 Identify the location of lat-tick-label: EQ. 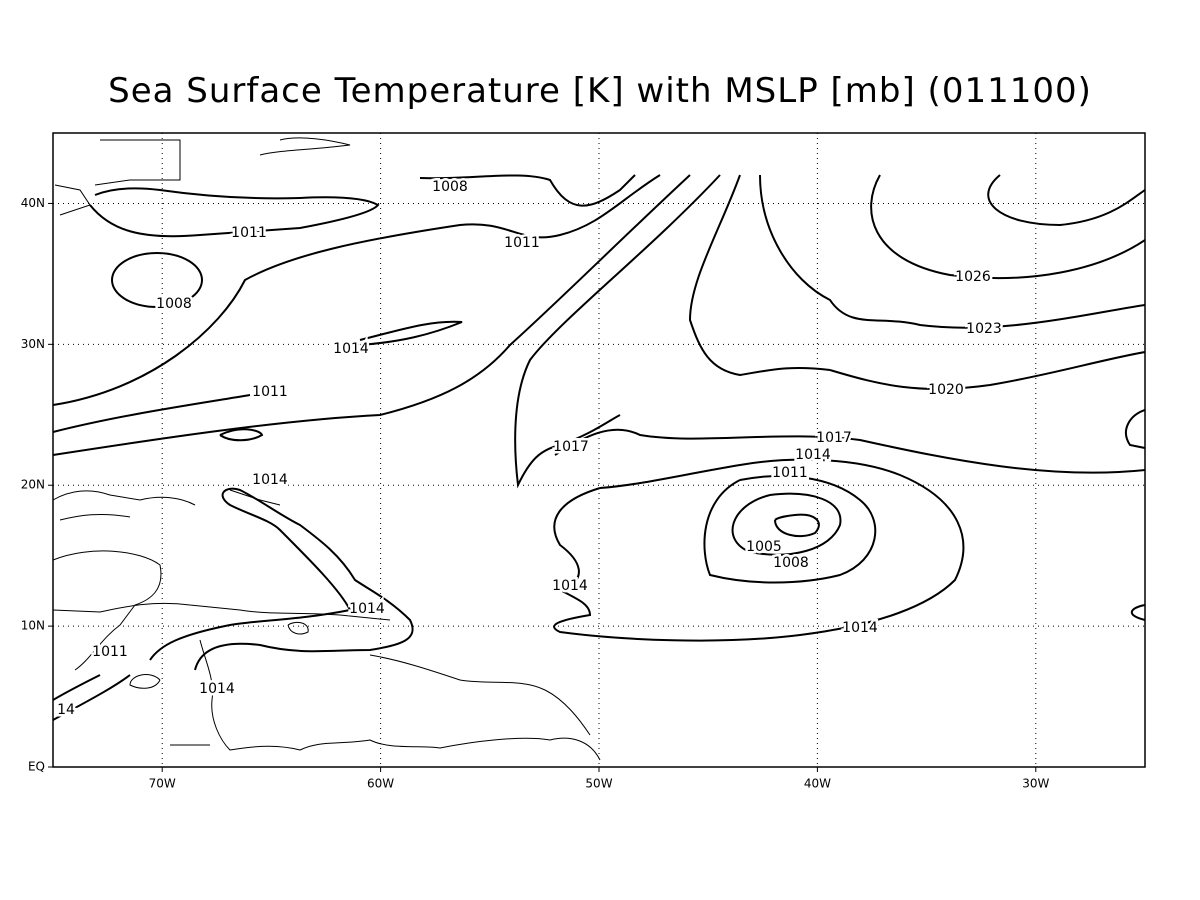
(36, 767).